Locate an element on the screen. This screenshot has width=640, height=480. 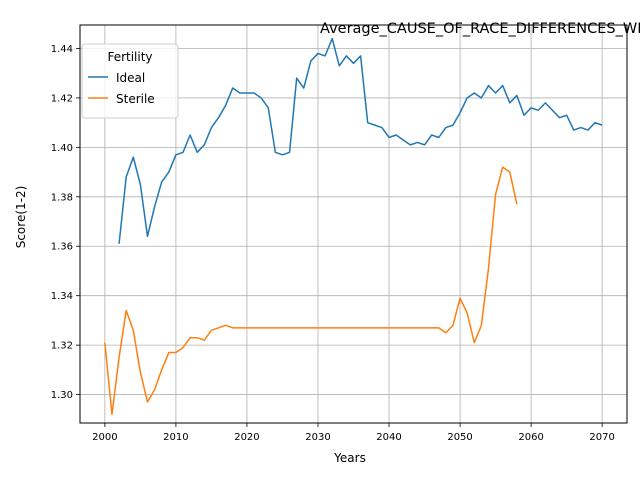
y-axis: 1.30 1.32 1.34 1.36 1.38 1.40 1.42 1.44 is located at coordinates (65, 222).